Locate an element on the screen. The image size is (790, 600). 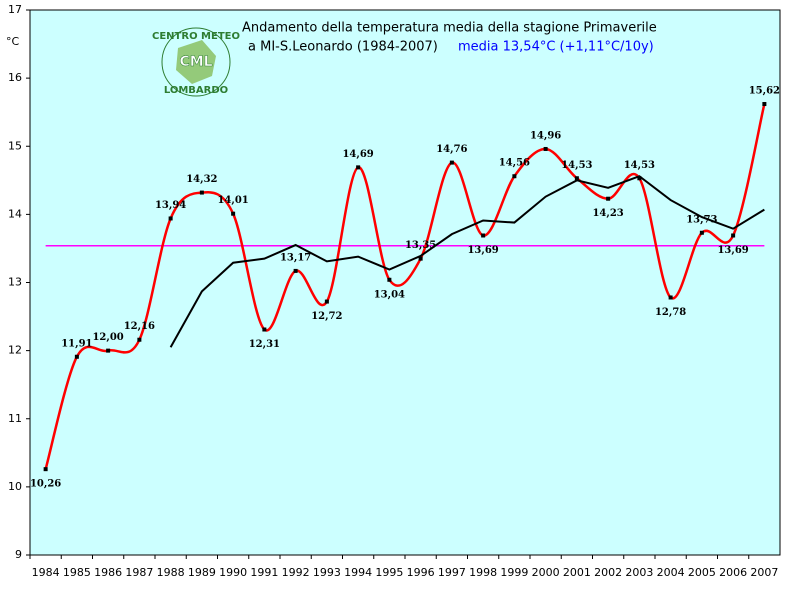
logo-text: CML is located at coordinates (195, 62).